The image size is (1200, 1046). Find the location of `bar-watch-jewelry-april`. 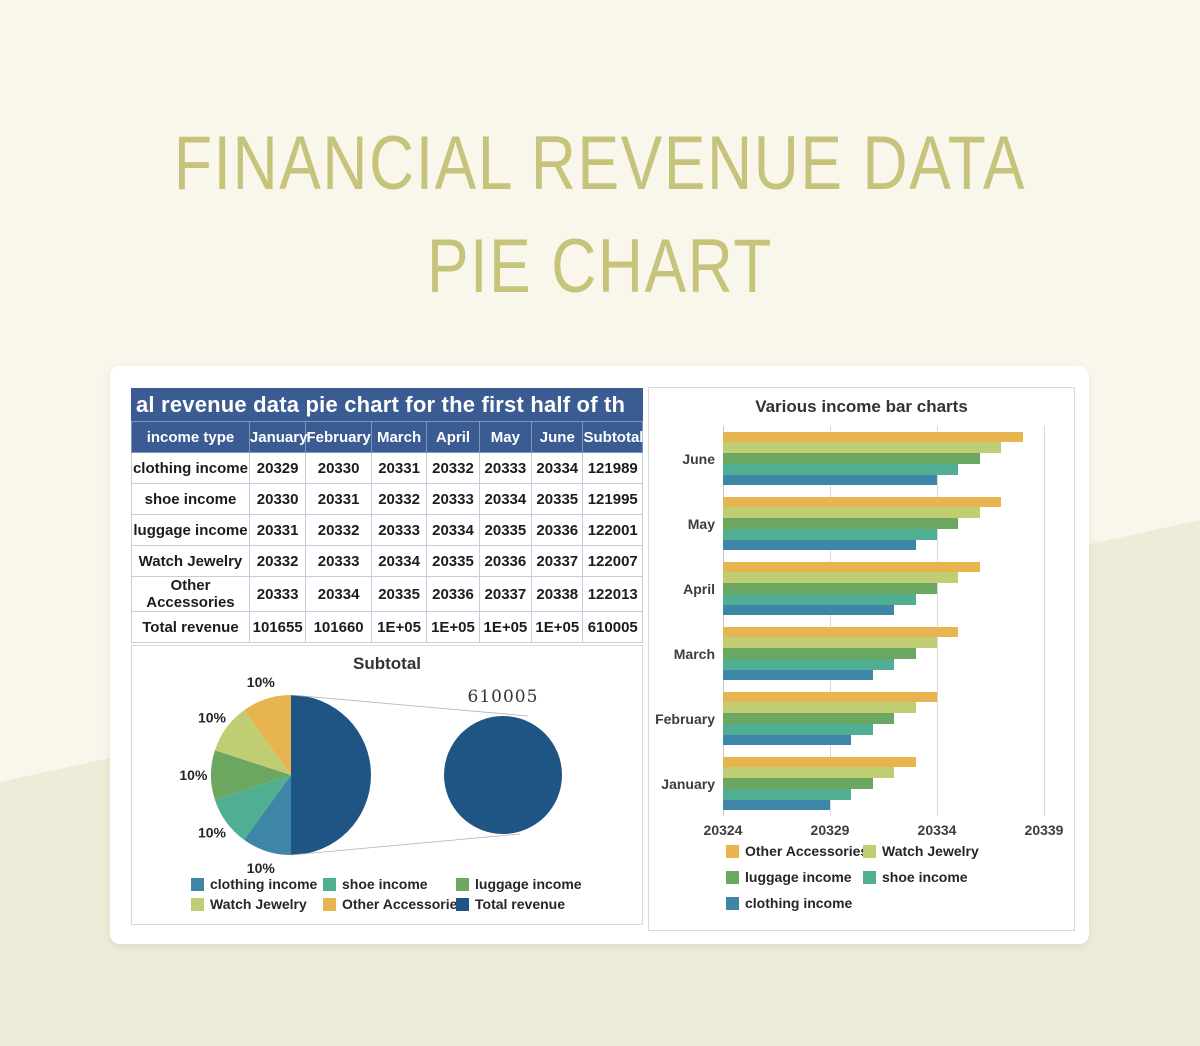

bar-watch-jewelry-april is located at coordinates (841, 578).